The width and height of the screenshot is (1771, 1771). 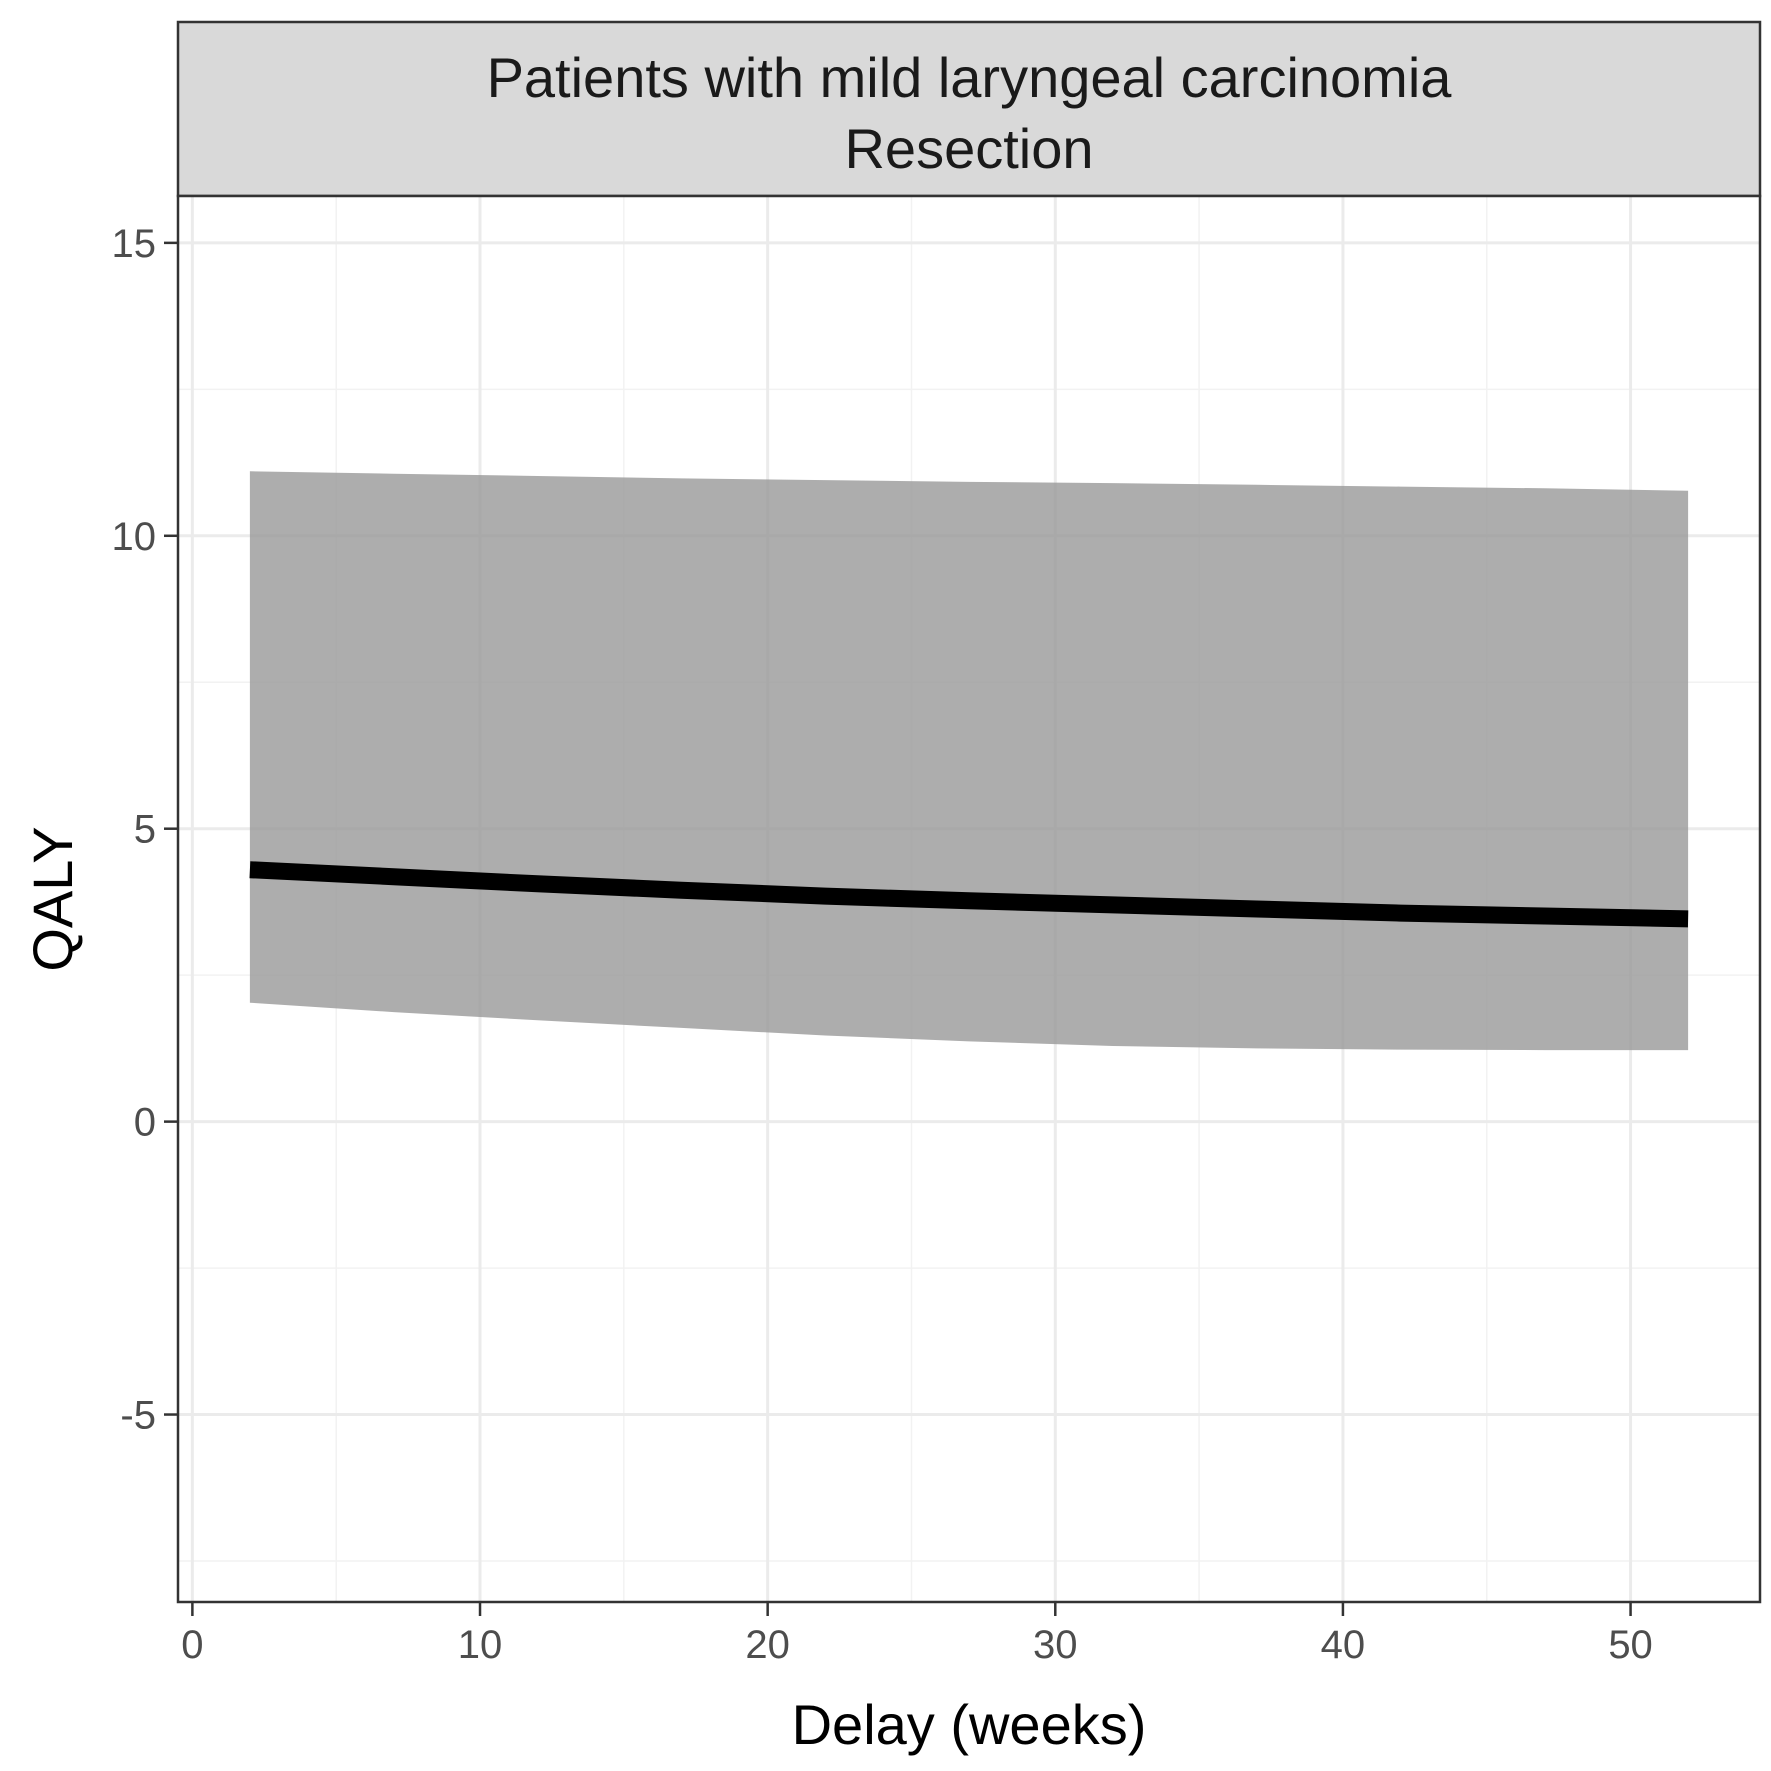 I want to click on strip-background, so click(x=969, y=109).